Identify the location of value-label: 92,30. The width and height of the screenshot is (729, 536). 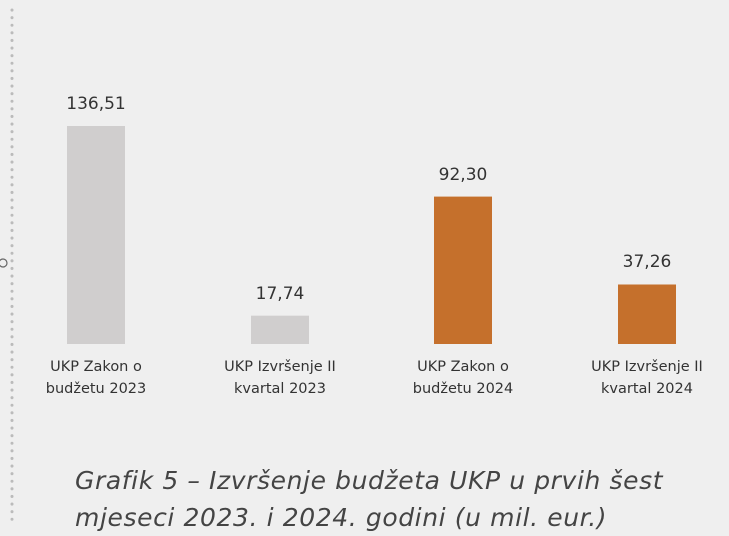
(463, 174).